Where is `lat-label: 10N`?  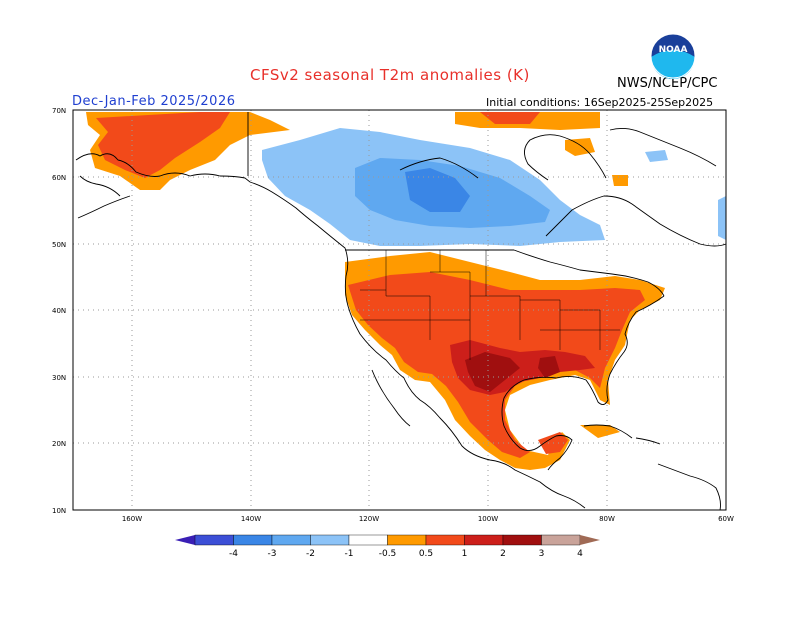 lat-label: 10N is located at coordinates (59, 511).